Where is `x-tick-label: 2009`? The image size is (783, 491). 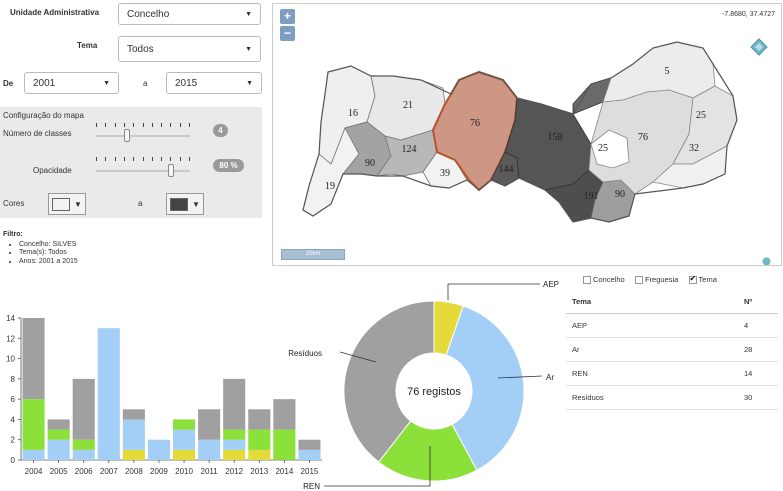 x-tick-label: 2009 is located at coordinates (159, 471).